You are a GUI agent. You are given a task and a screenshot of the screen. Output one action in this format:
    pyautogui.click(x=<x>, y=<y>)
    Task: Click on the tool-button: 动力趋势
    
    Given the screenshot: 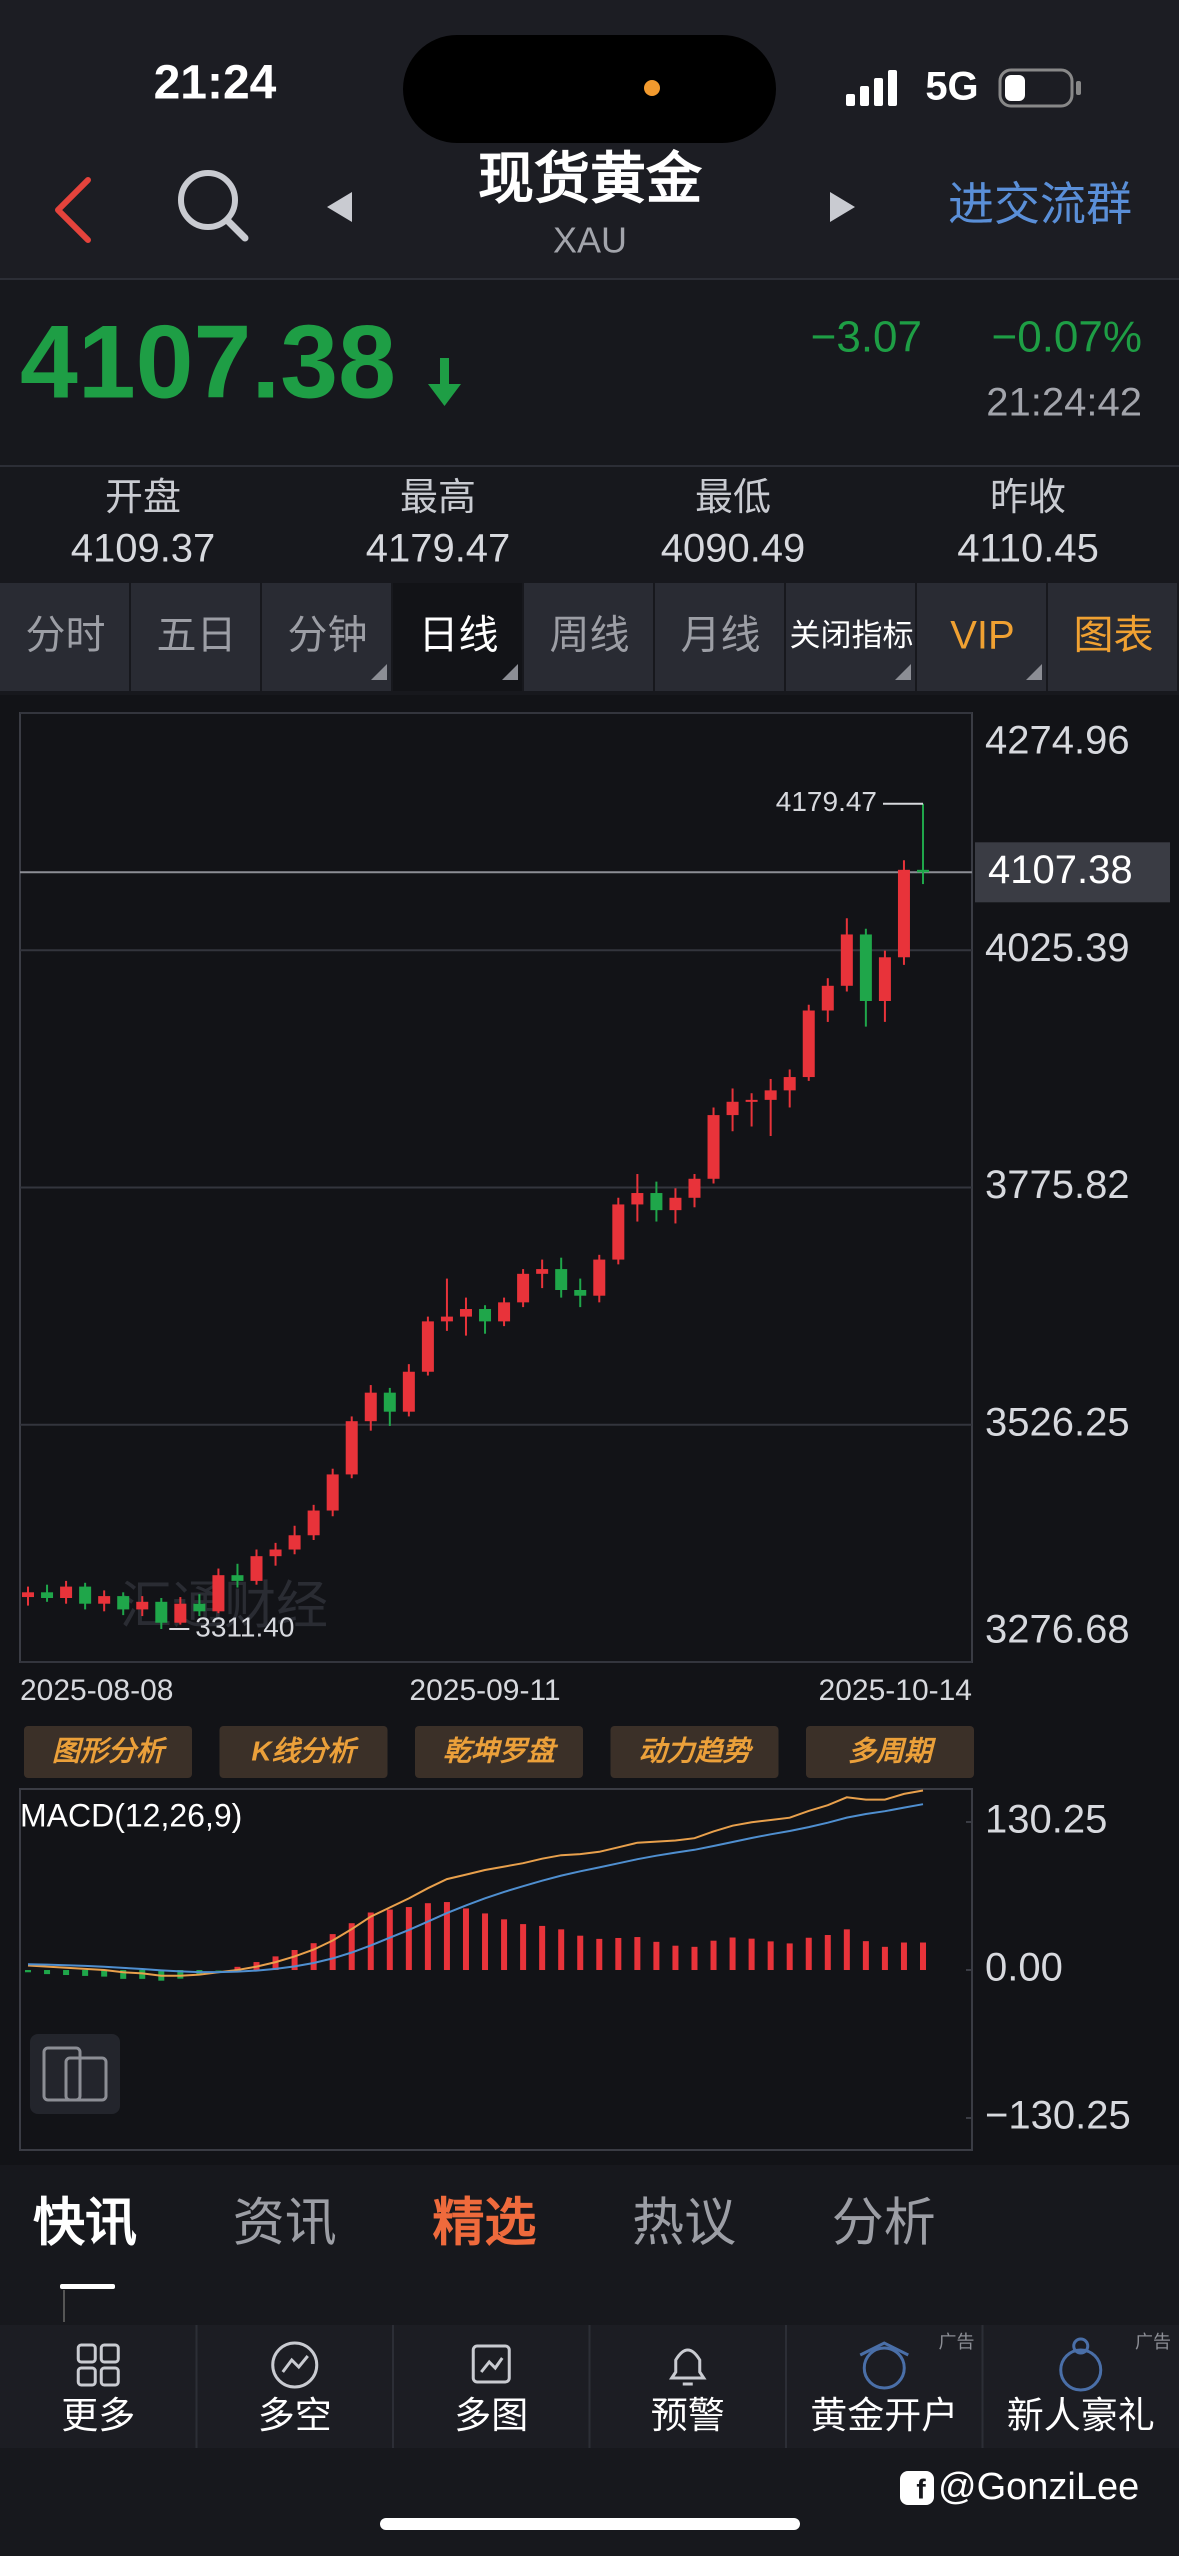 What is the action you would take?
    pyautogui.click(x=695, y=1750)
    